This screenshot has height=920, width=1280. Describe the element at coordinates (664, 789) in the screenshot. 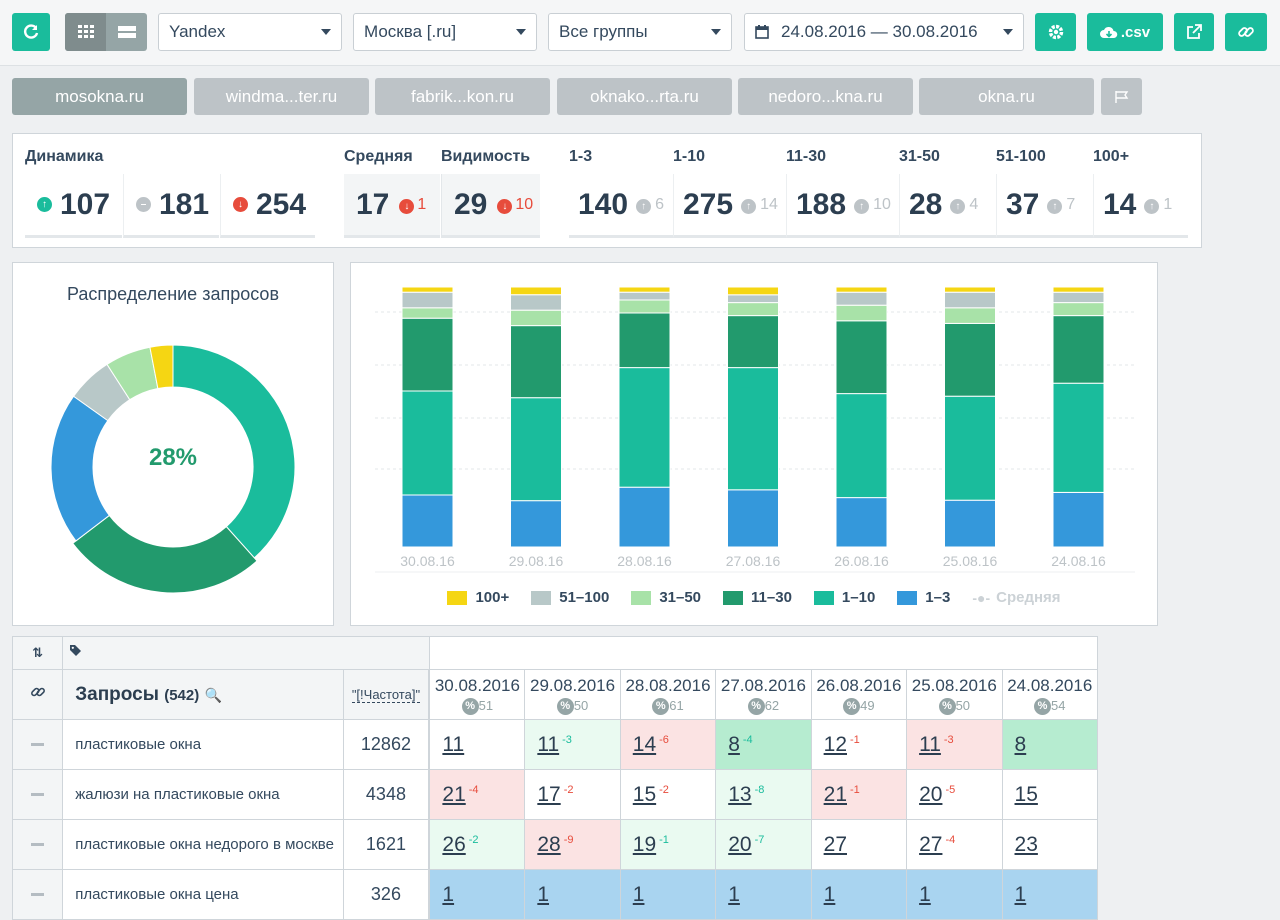

I see `position-delta: -2` at that location.